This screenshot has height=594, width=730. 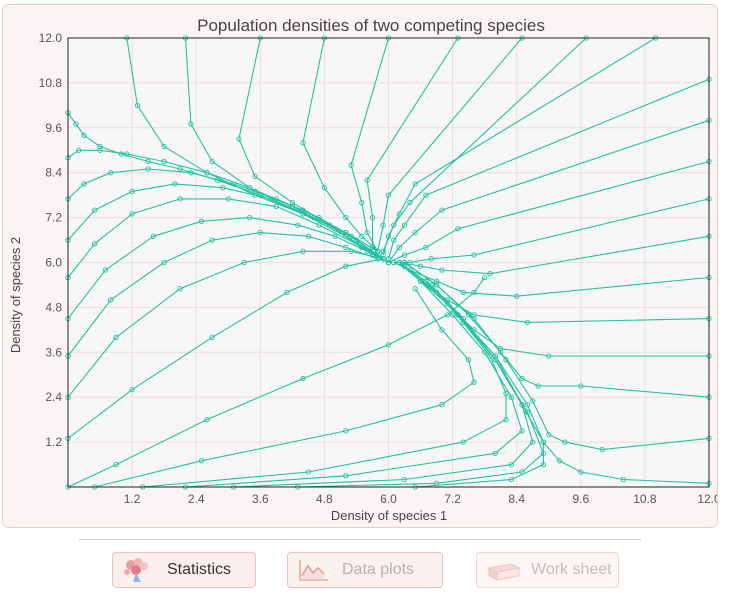 What do you see at coordinates (15, 295) in the screenshot?
I see `y-axis-label: Density of species 2` at bounding box center [15, 295].